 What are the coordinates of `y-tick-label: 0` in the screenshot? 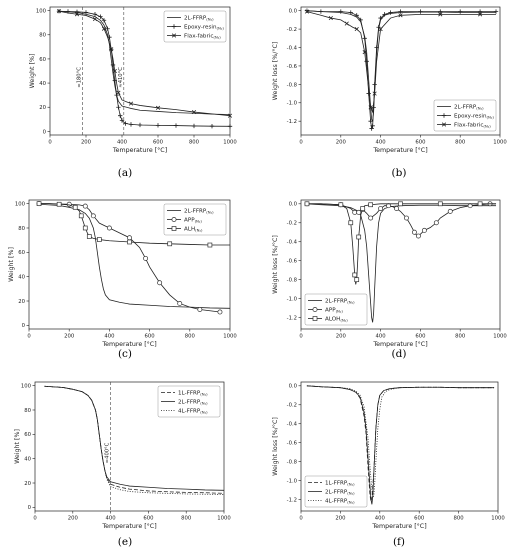 It's located at (24, 326).